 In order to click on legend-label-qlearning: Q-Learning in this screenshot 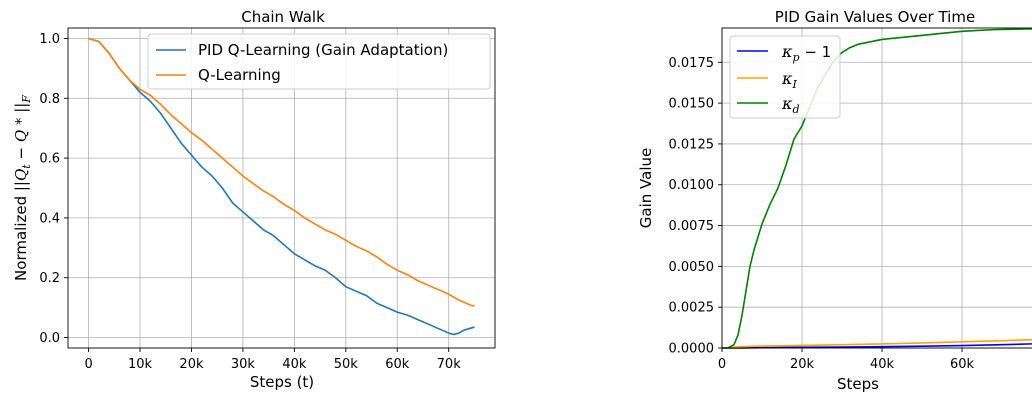, I will do `click(239, 75)`.